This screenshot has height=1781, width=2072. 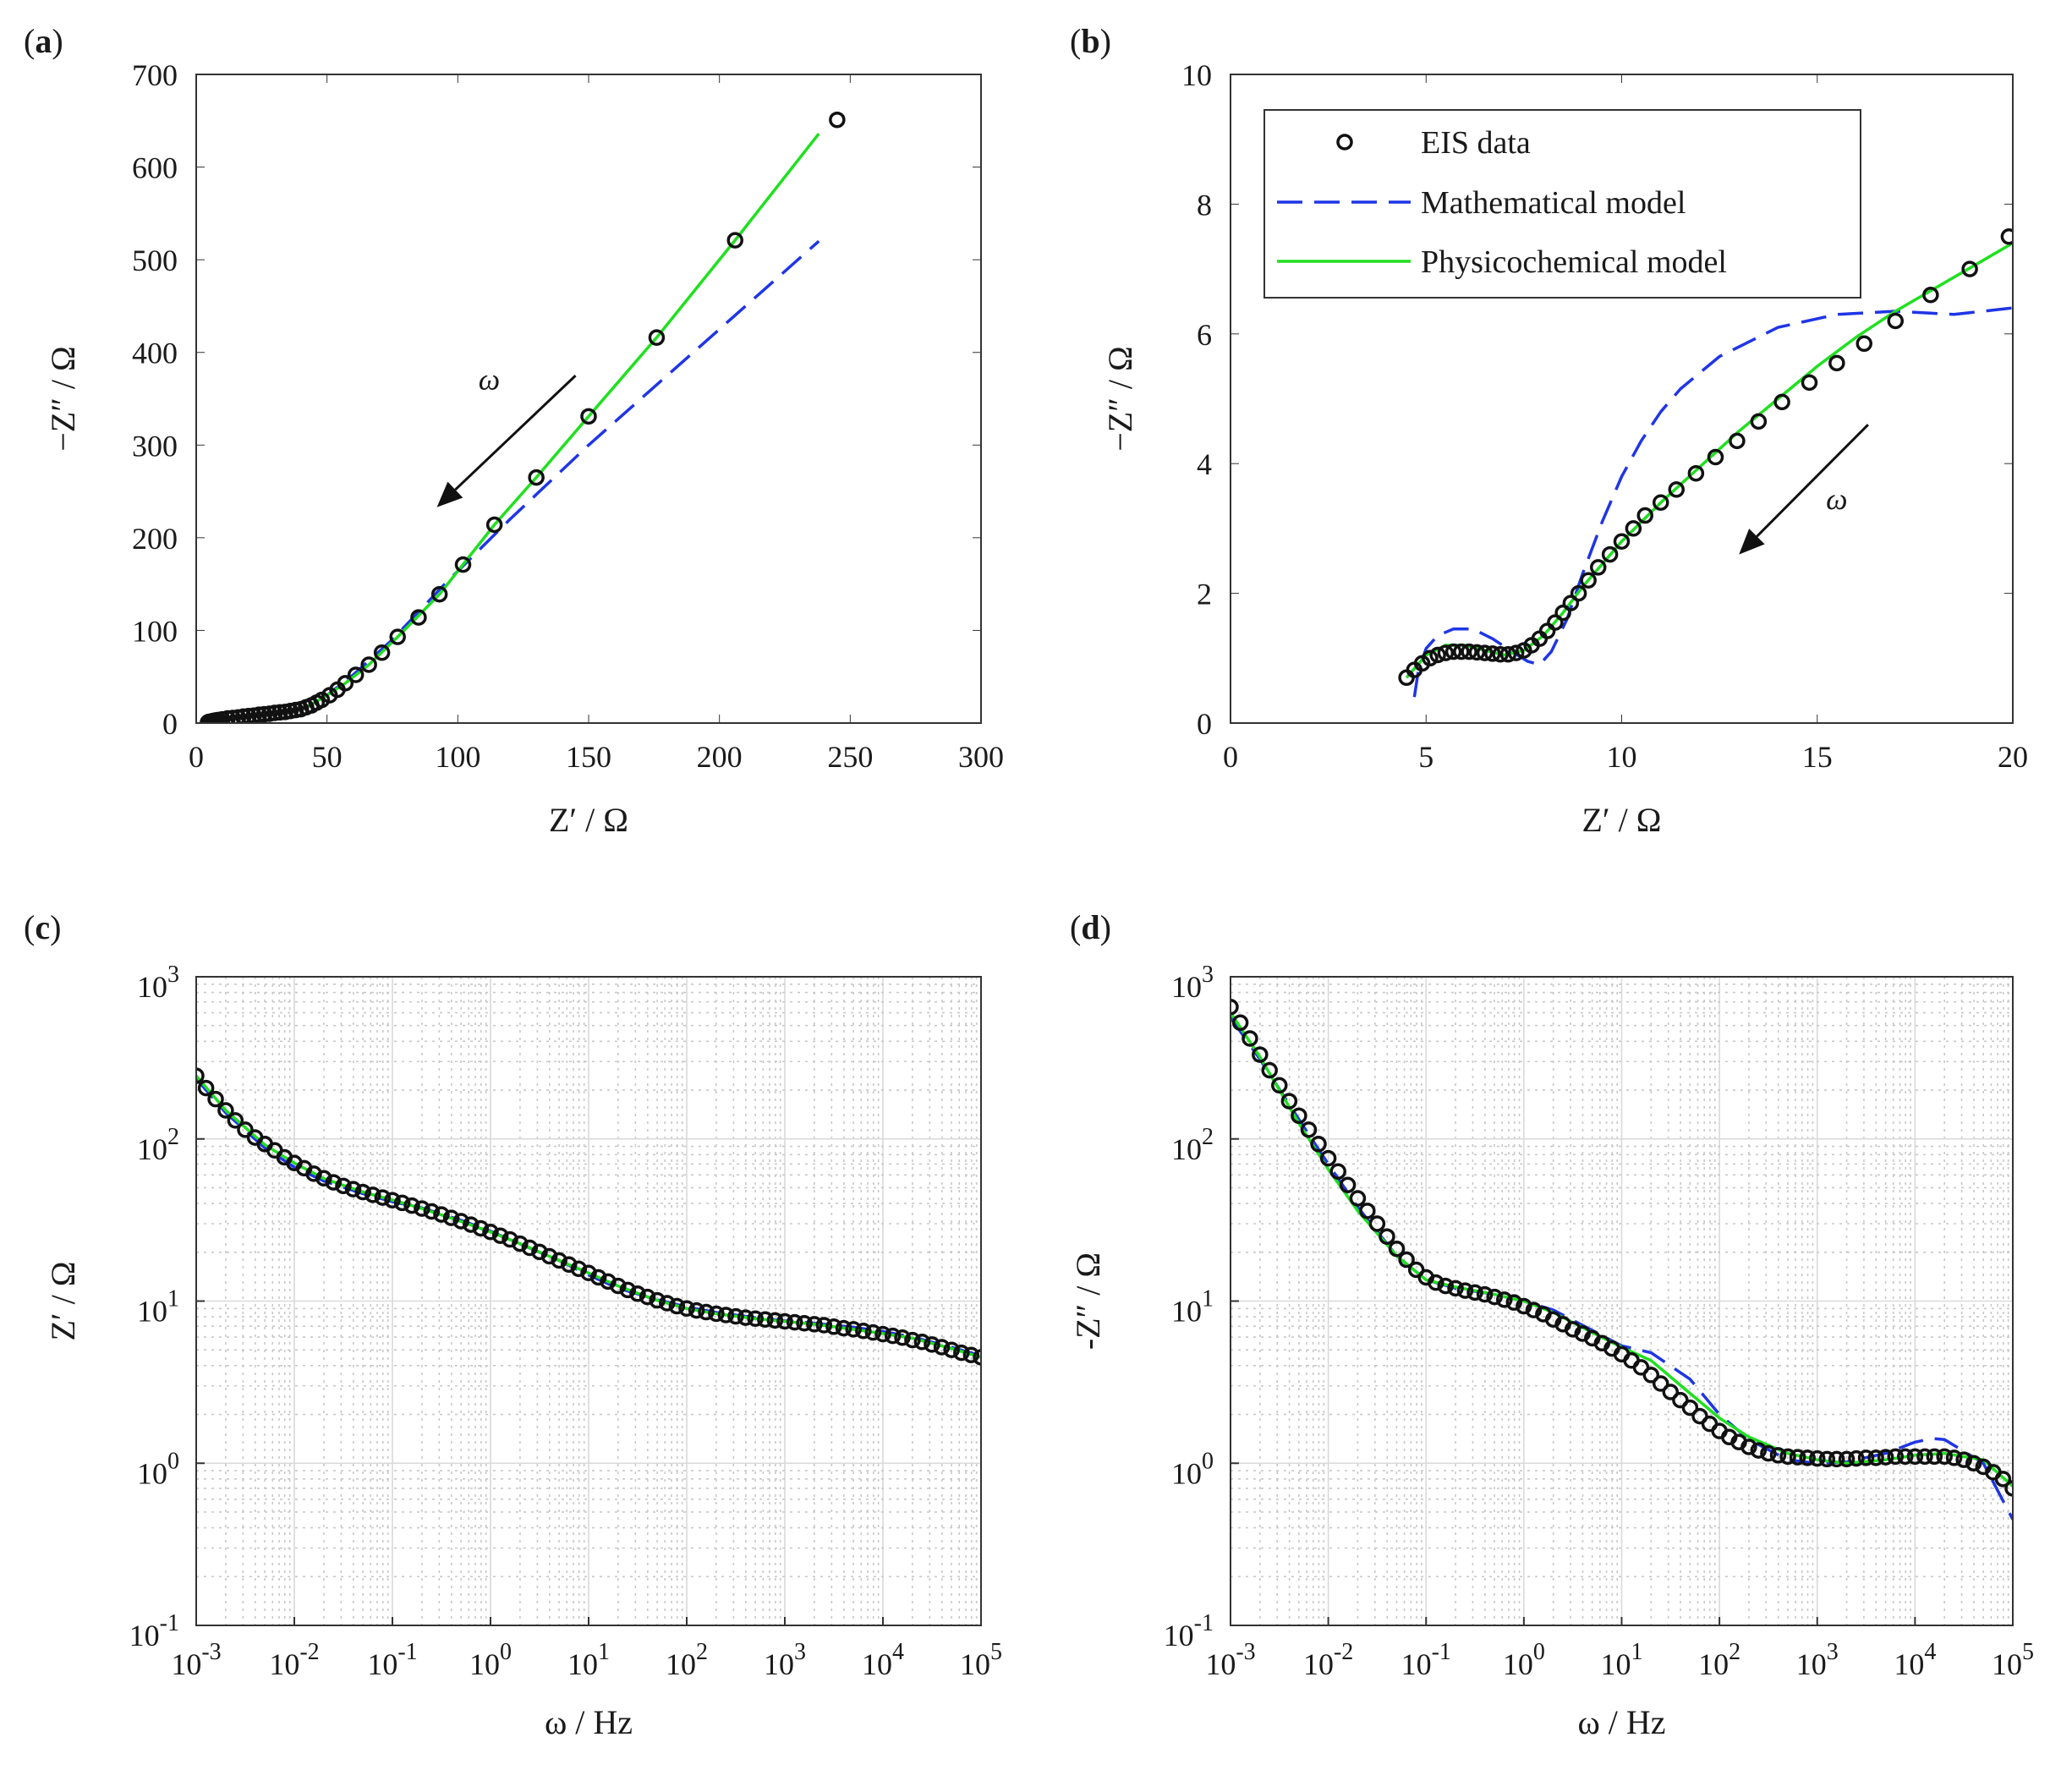 I want to click on y-tick-label: 600, so click(x=155, y=168).